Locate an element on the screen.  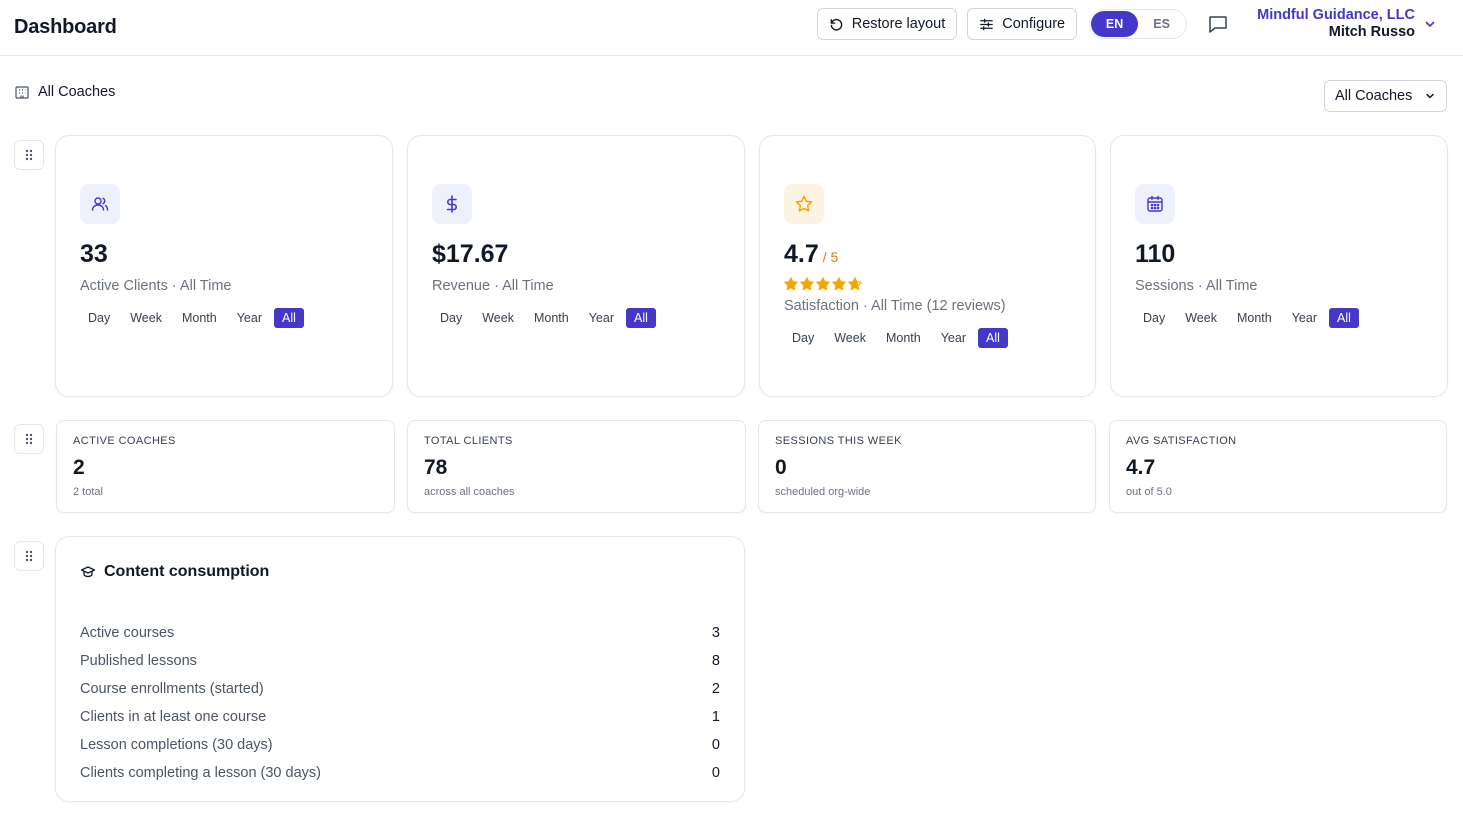
stat-title: TOTAL CLIENTS is located at coordinates (468, 441).